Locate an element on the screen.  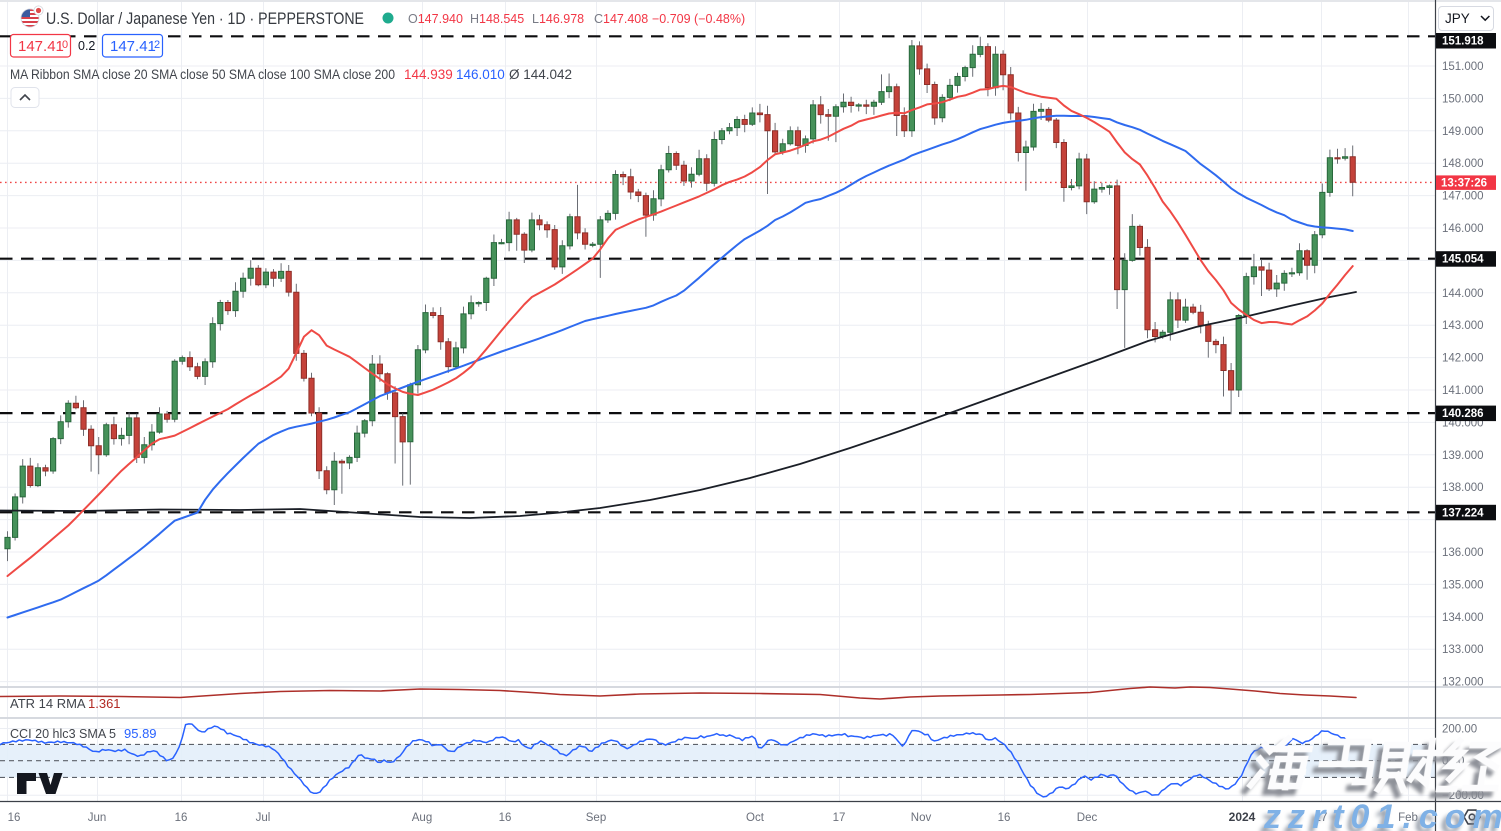
svg-text: H148.545 is located at coordinates (497, 19).